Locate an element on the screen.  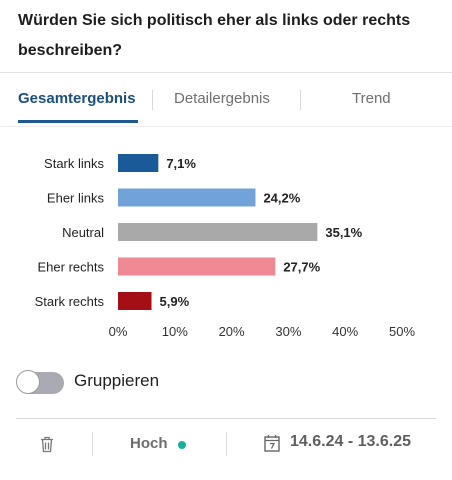
group-toggle-switch is located at coordinates (40, 382).